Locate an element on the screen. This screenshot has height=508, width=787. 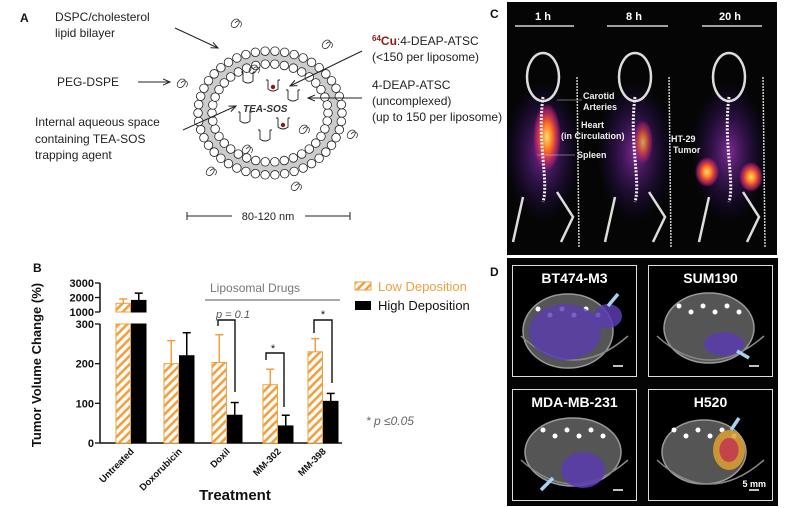
time-1h: 1 h is located at coordinates (543, 17).